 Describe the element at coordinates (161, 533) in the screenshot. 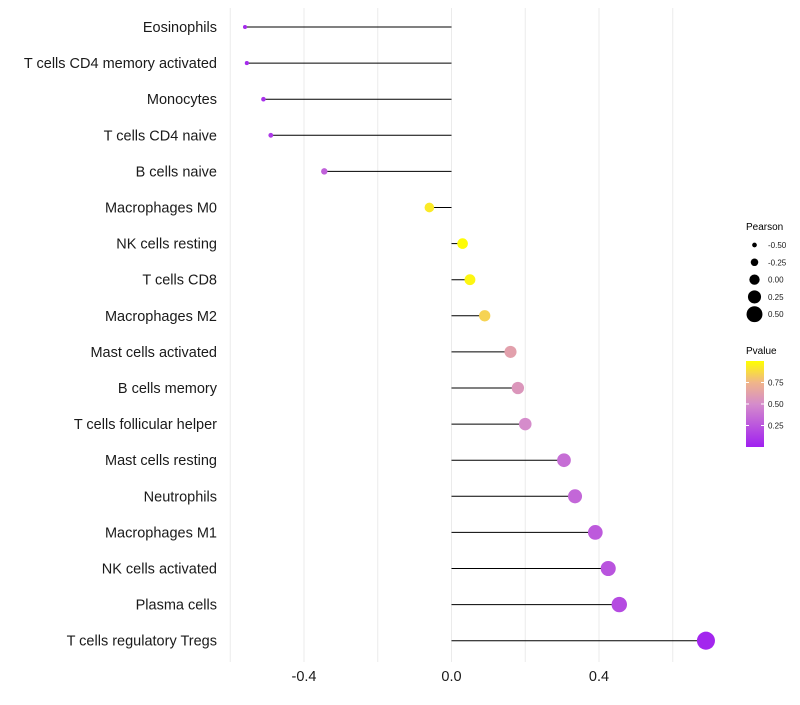

I see `y-tick-label: Macrophages M1` at that location.